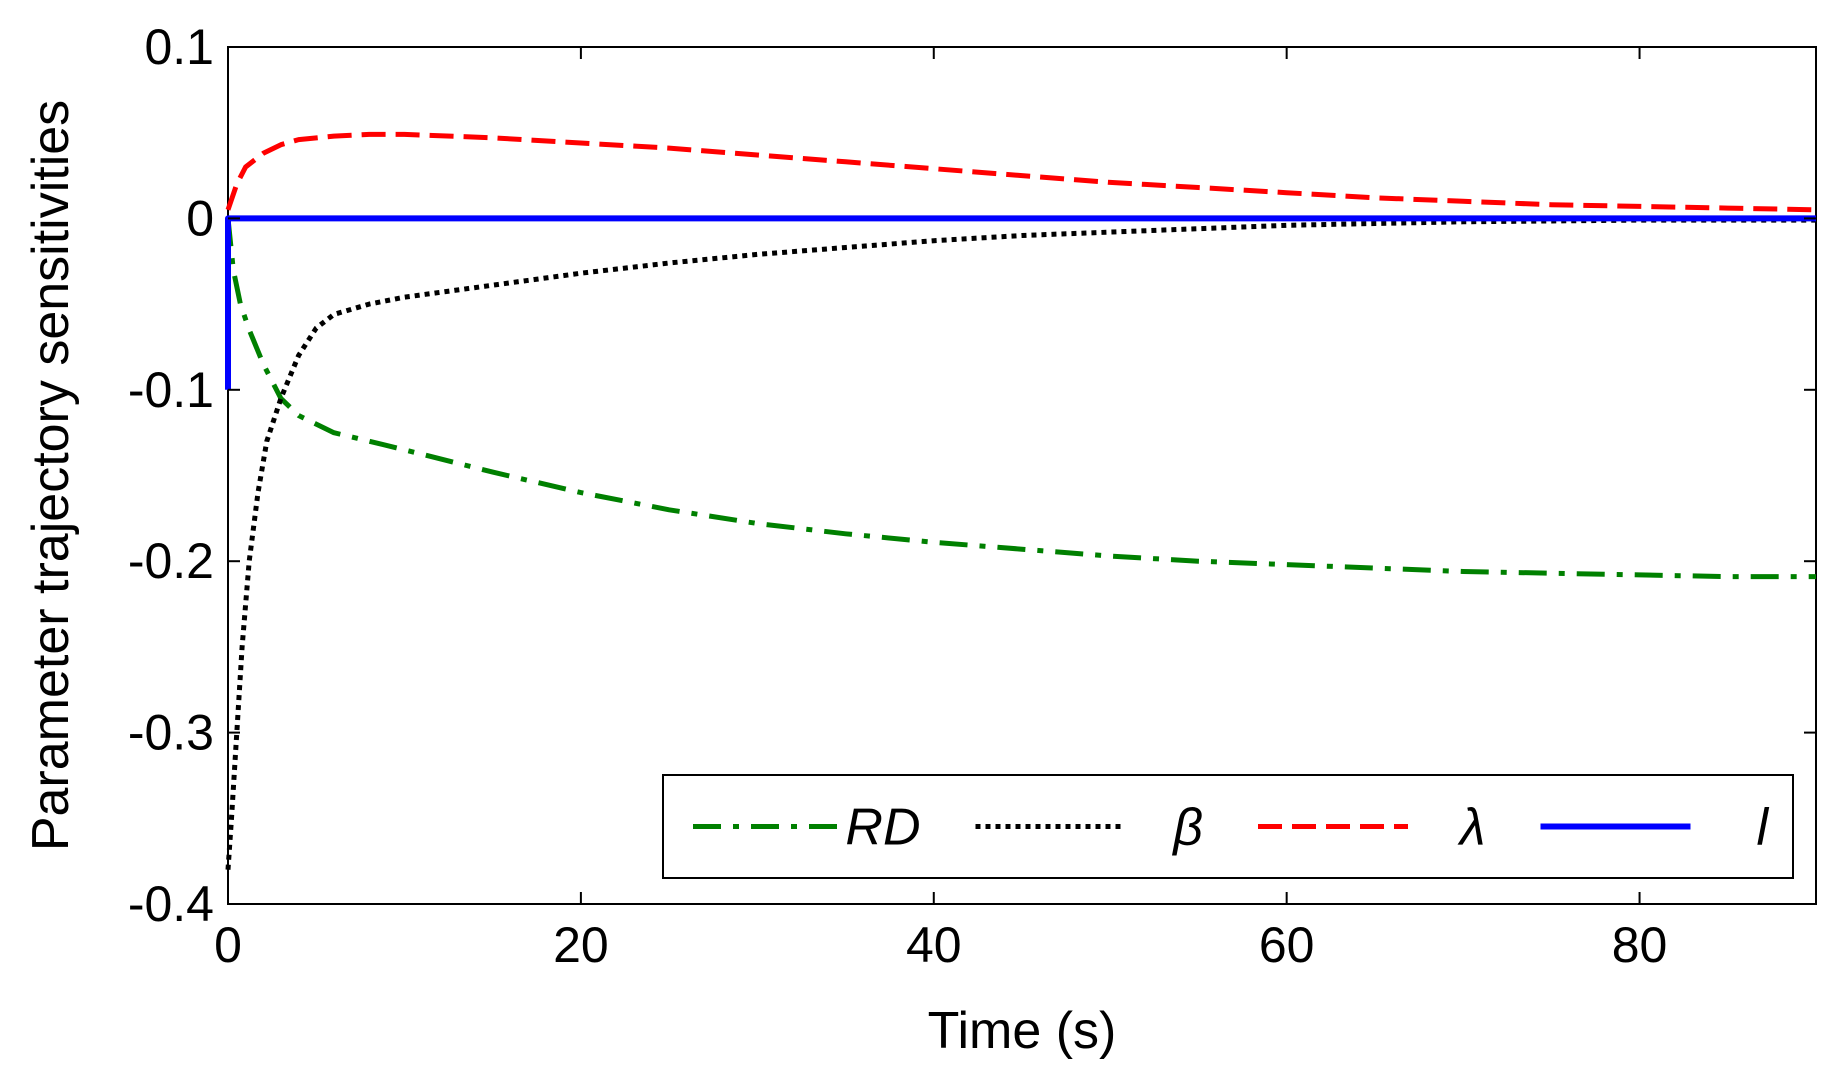  Describe the element at coordinates (1640, 945) in the screenshot. I see `x-tick-label-4: 80` at that location.